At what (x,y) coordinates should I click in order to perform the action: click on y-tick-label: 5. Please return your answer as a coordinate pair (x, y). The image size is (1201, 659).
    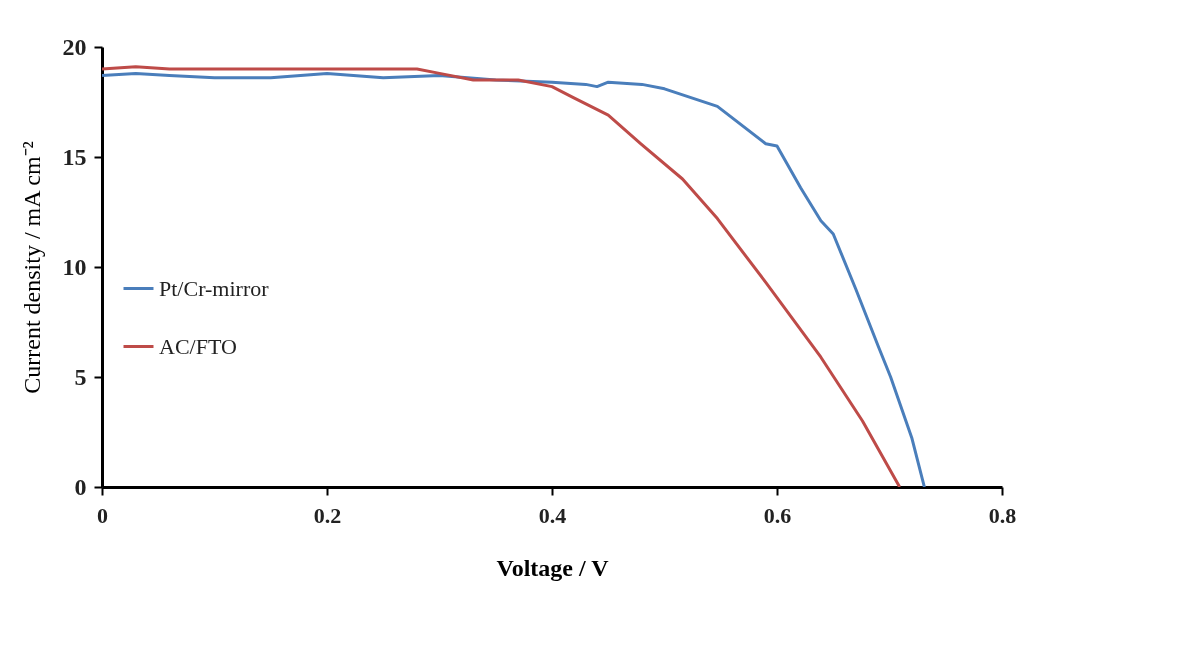
    Looking at the image, I should click on (80, 376).